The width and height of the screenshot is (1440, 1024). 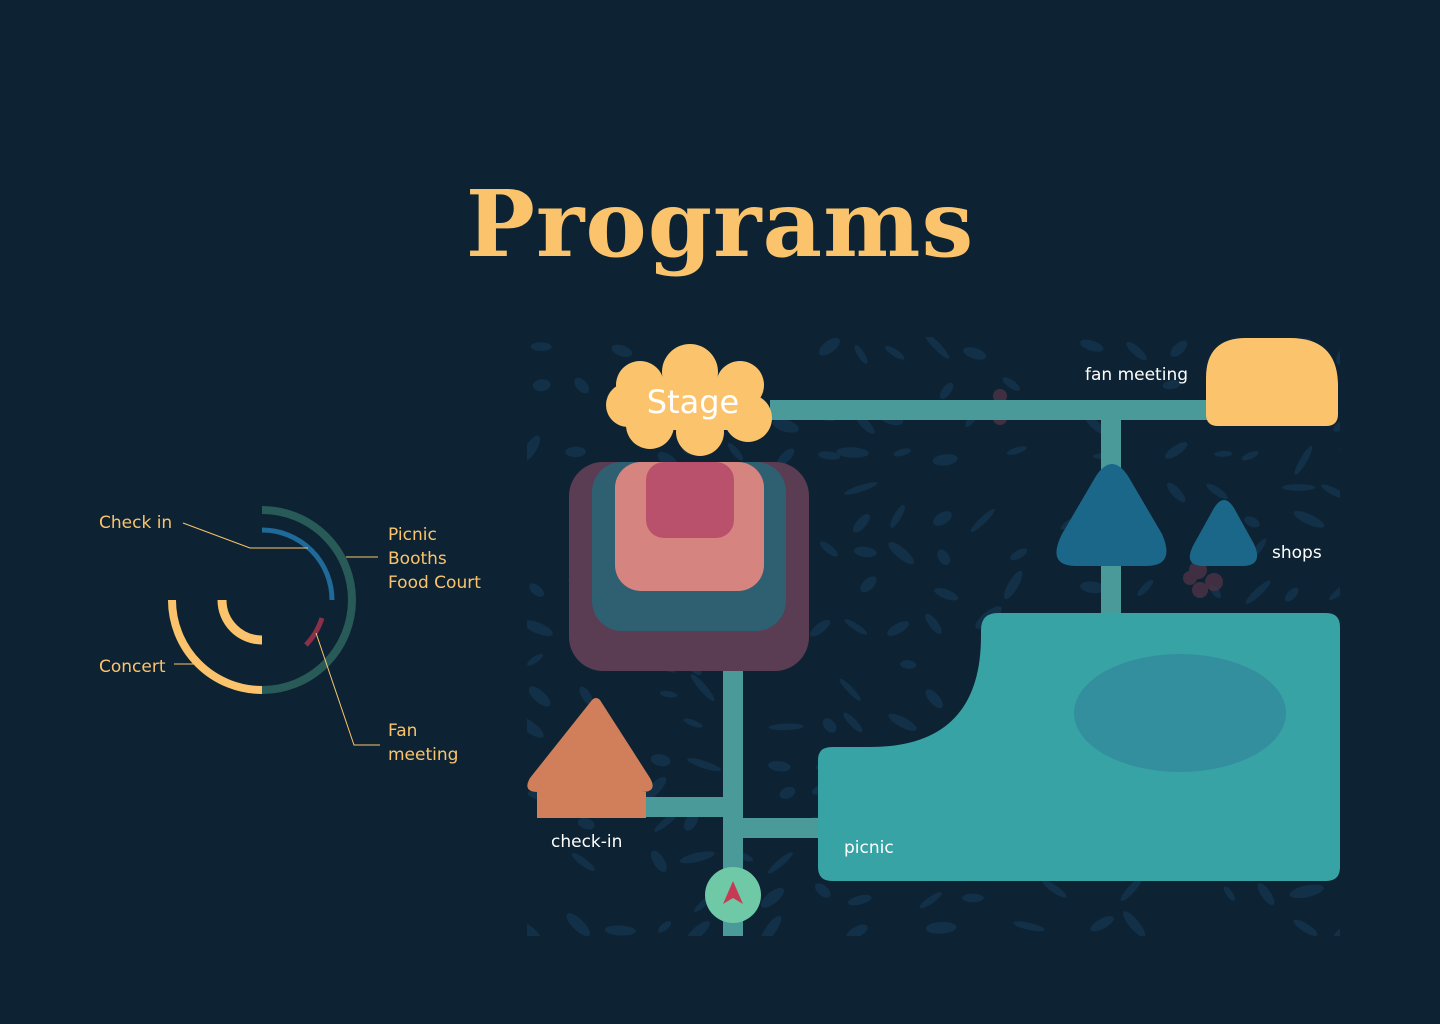 I want to click on legend-concert: Concert, so click(x=132, y=667).